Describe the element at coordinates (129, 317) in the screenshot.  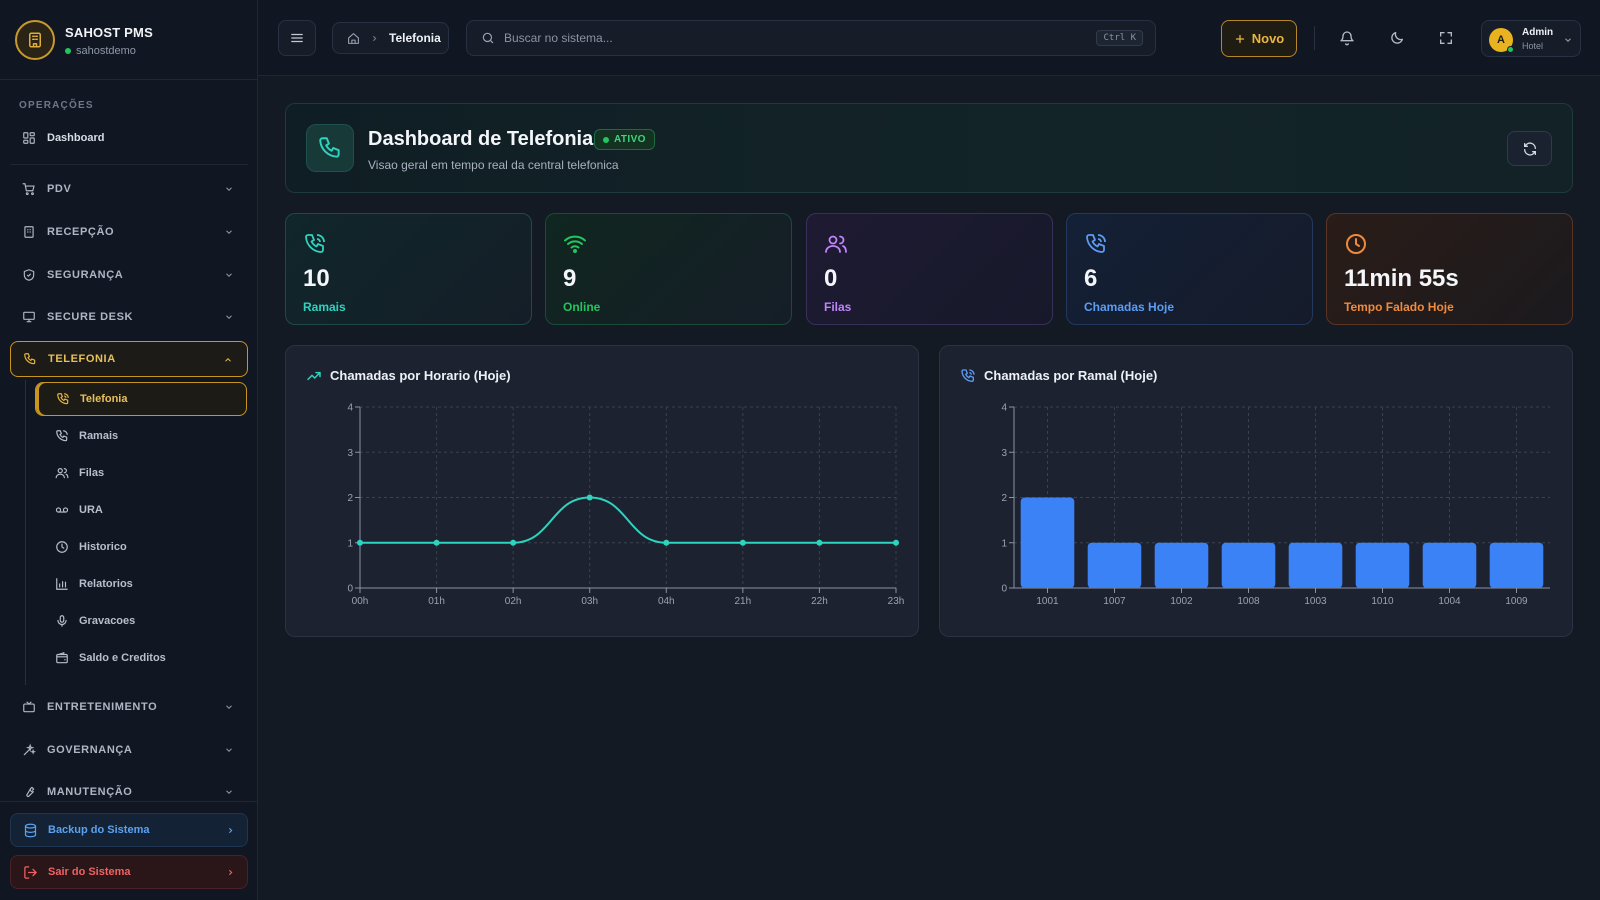
I see `sidebar-item-secure-desk: SECURE DESK` at that location.